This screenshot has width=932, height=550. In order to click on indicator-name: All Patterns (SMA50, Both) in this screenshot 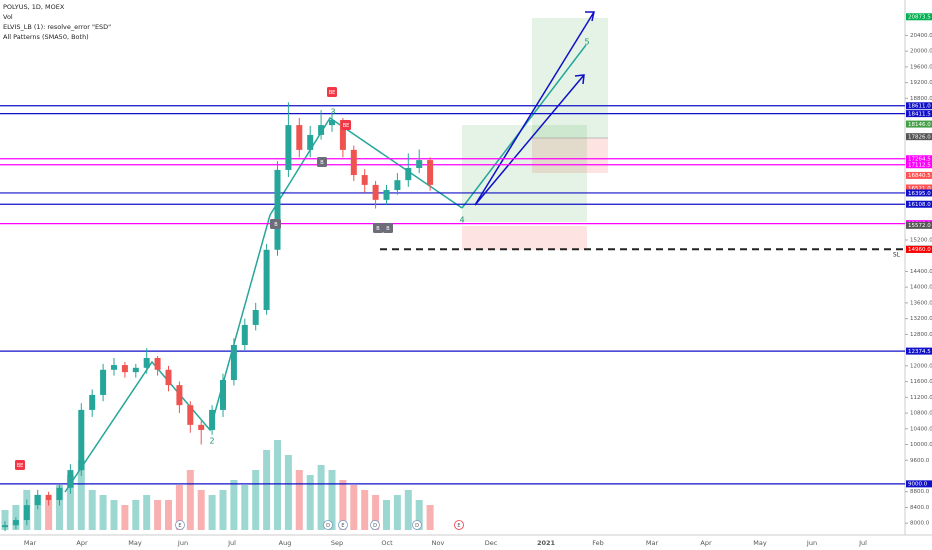, I will do `click(46, 37)`.